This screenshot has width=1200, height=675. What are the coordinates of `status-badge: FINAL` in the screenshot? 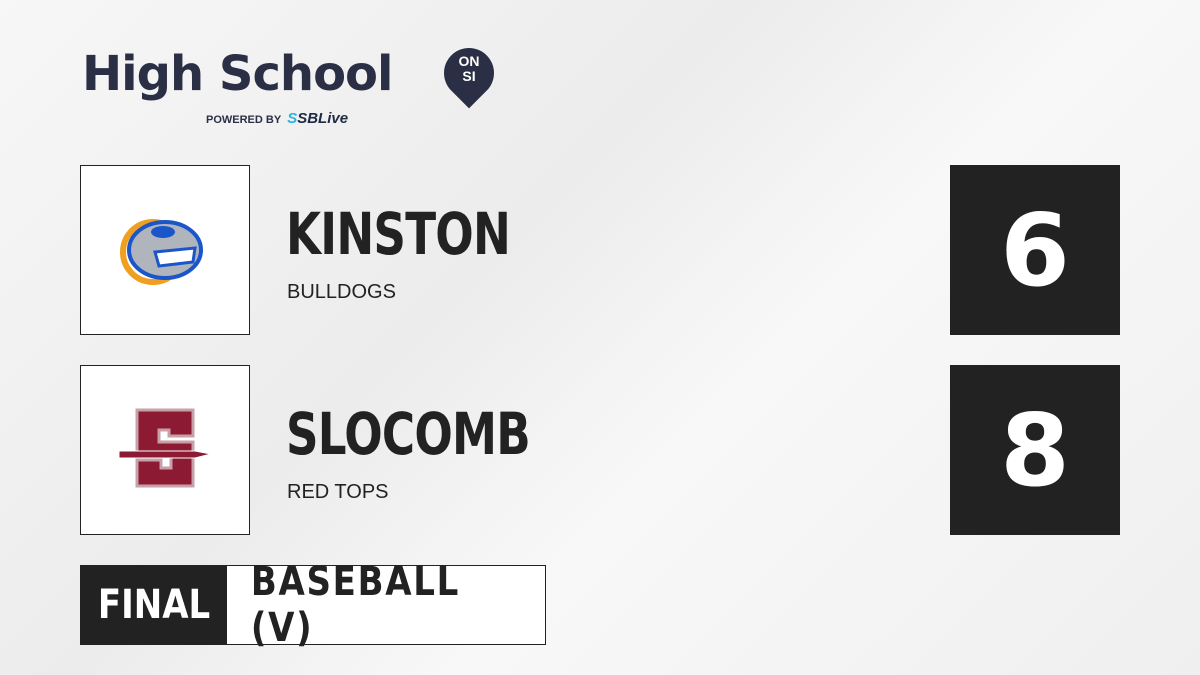 It's located at (154, 605).